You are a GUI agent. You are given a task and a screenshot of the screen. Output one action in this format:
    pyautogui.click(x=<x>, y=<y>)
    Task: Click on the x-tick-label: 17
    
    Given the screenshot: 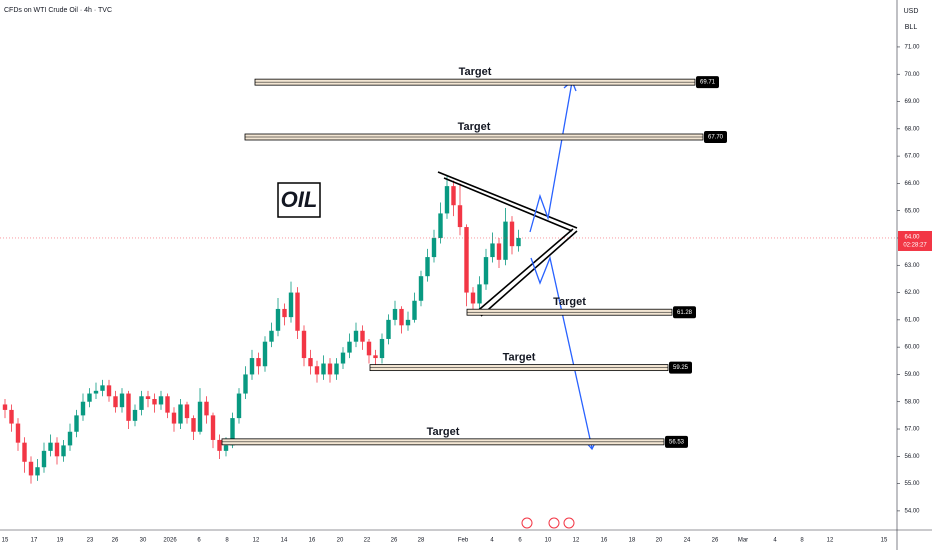 What is the action you would take?
    pyautogui.click(x=34, y=541)
    